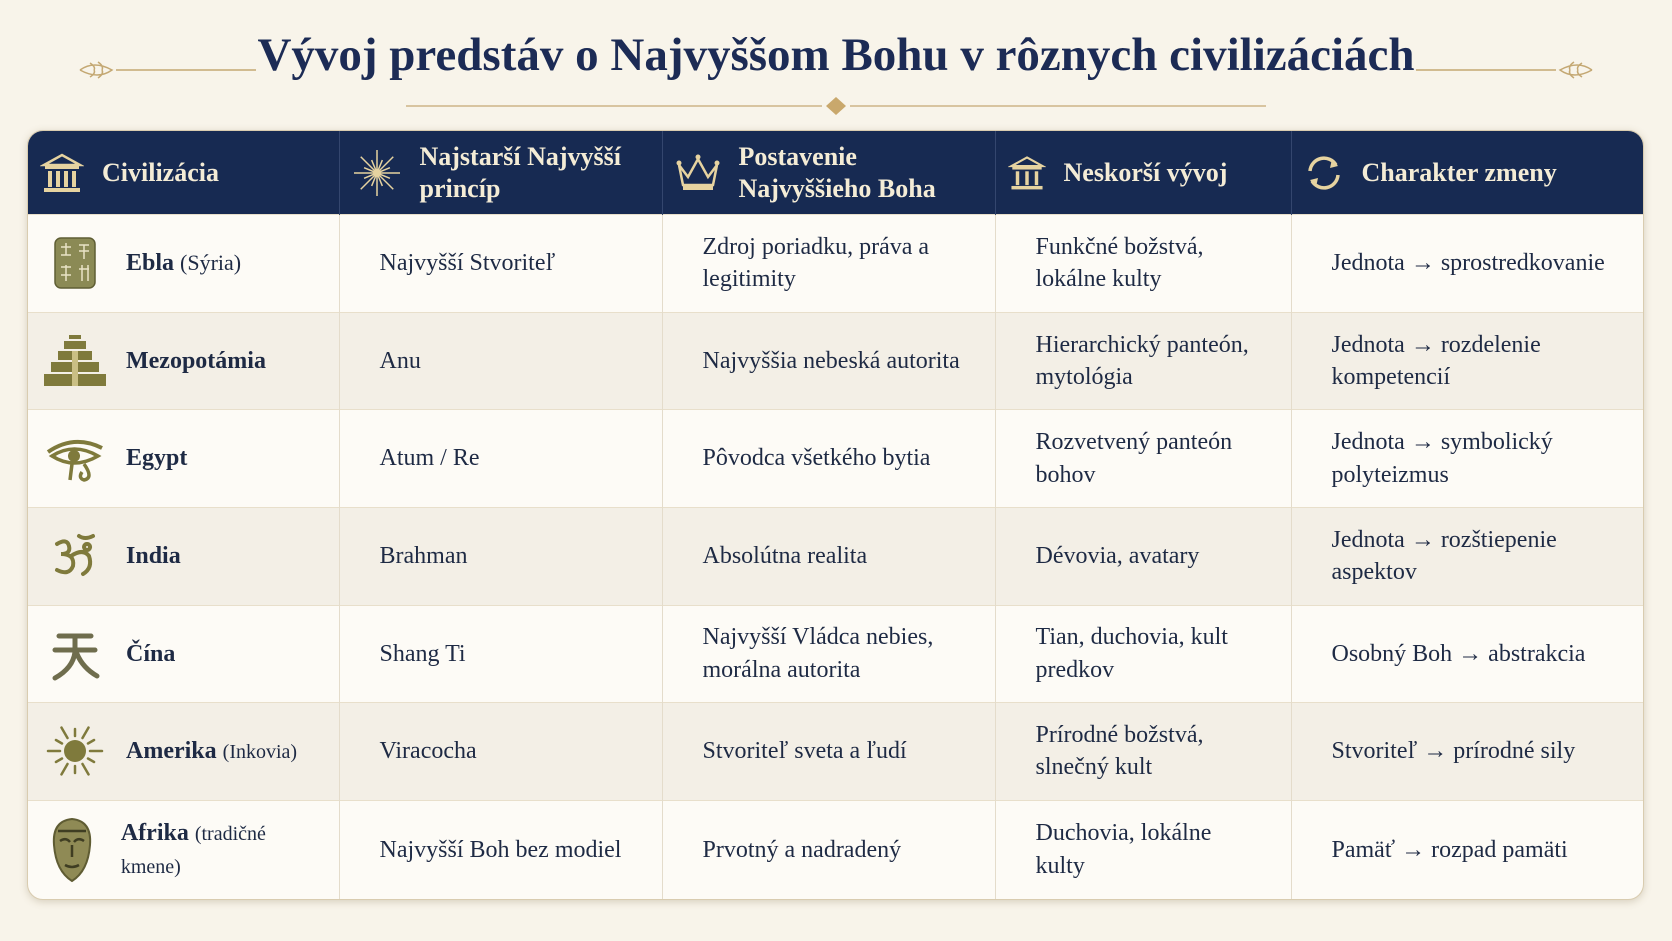 This screenshot has width=1672, height=941. What do you see at coordinates (1143, 555) in the screenshot?
I see `cell-later: Dévovia, avatary` at bounding box center [1143, 555].